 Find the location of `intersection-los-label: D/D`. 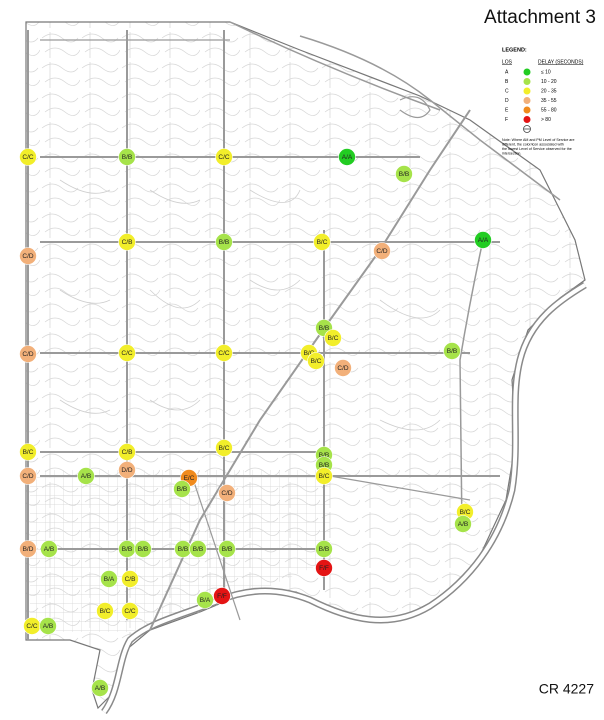

intersection-los-label: D/D is located at coordinates (127, 470).